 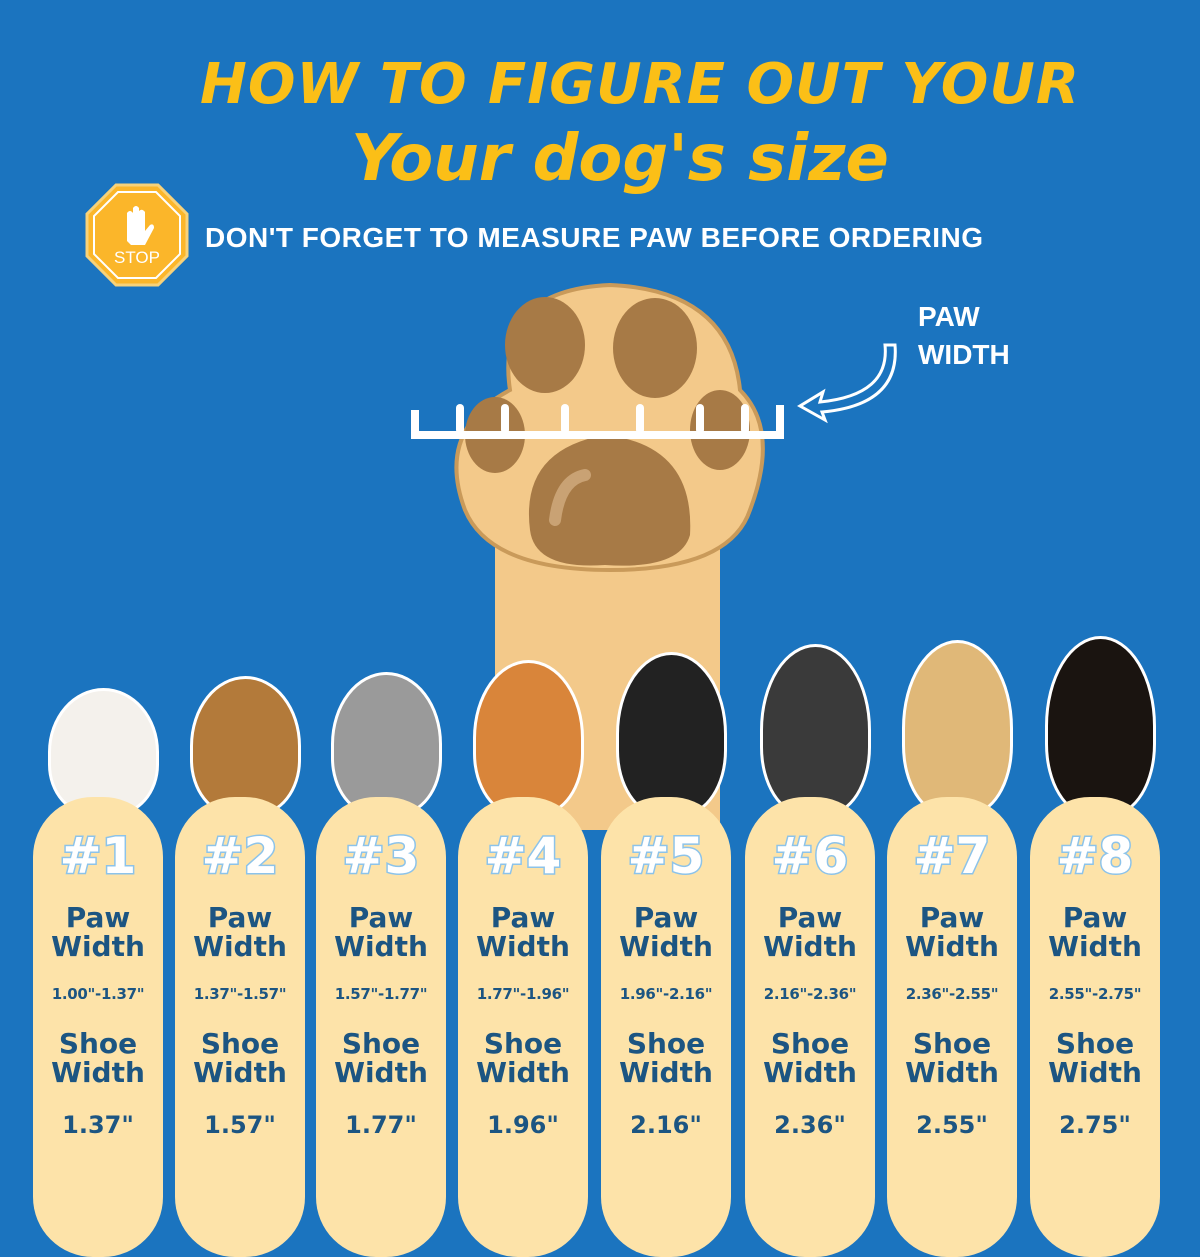 I want to click on stop-text: STOP, so click(x=137, y=257).